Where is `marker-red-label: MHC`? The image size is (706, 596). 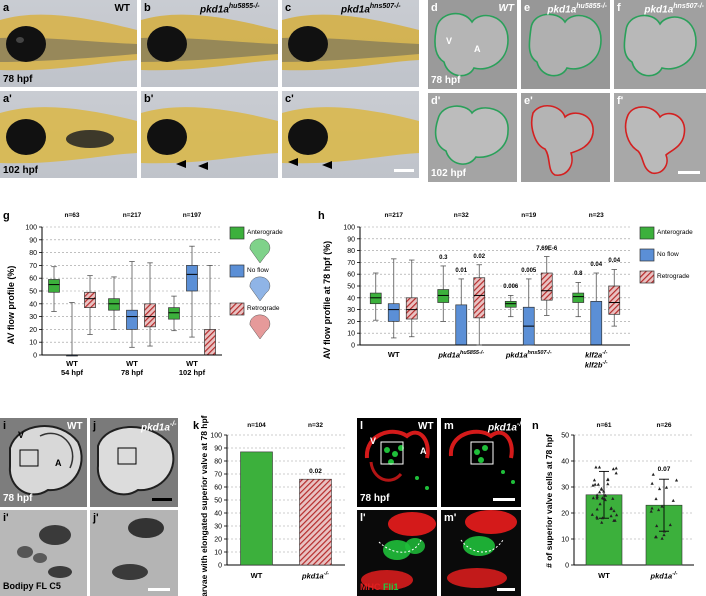 marker-red-label: MHC is located at coordinates (370, 587).